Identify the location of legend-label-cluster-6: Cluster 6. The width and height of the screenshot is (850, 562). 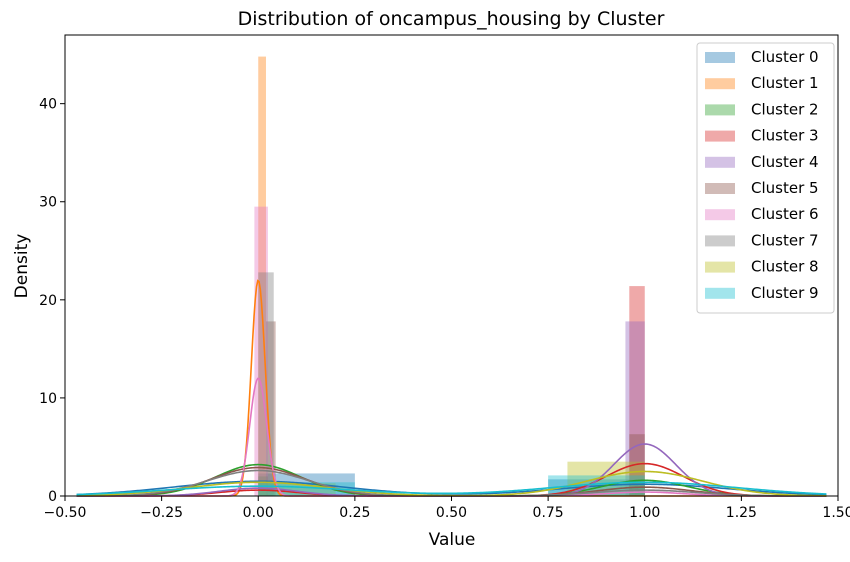
(785, 214).